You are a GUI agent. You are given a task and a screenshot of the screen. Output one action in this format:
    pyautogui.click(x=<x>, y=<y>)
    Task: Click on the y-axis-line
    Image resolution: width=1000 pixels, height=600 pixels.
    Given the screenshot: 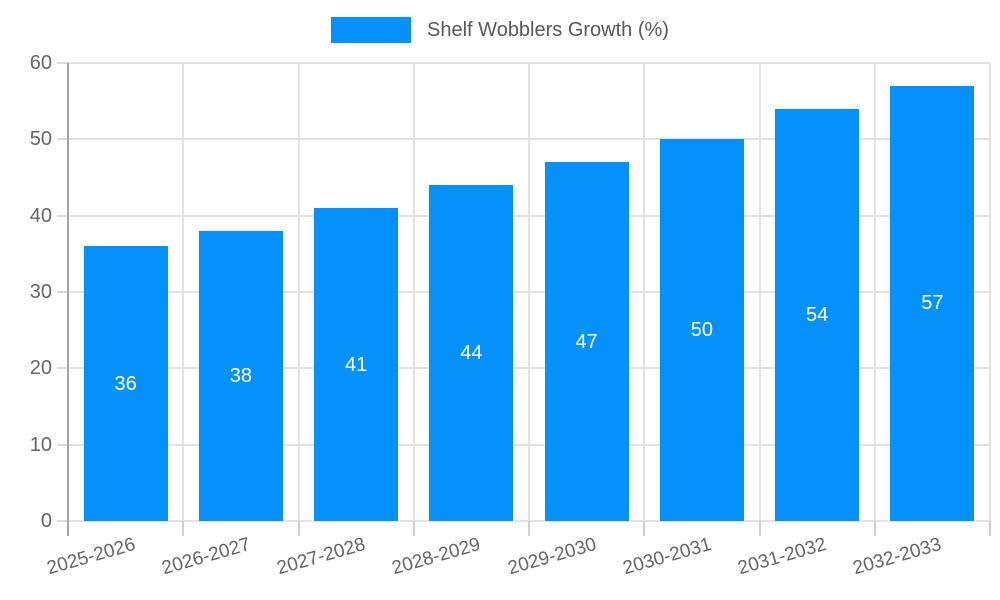 What is the action you would take?
    pyautogui.click(x=68, y=299)
    